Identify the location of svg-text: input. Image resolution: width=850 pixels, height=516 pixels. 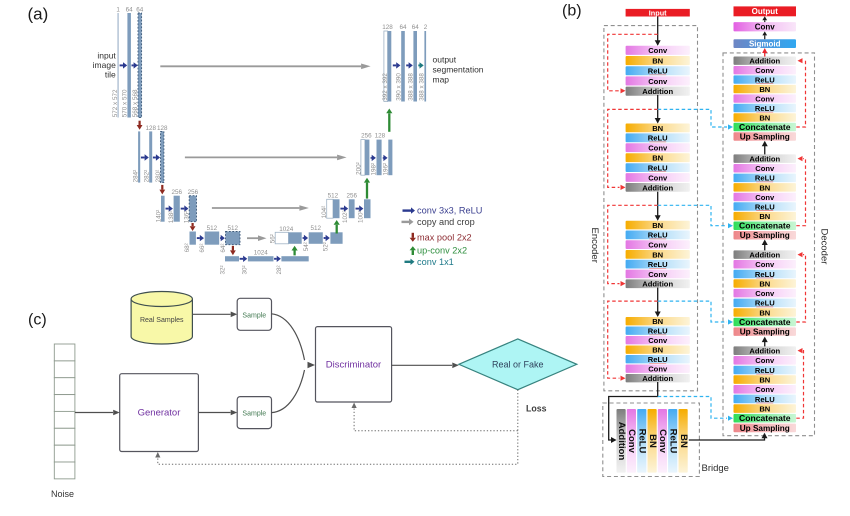
(106, 56).